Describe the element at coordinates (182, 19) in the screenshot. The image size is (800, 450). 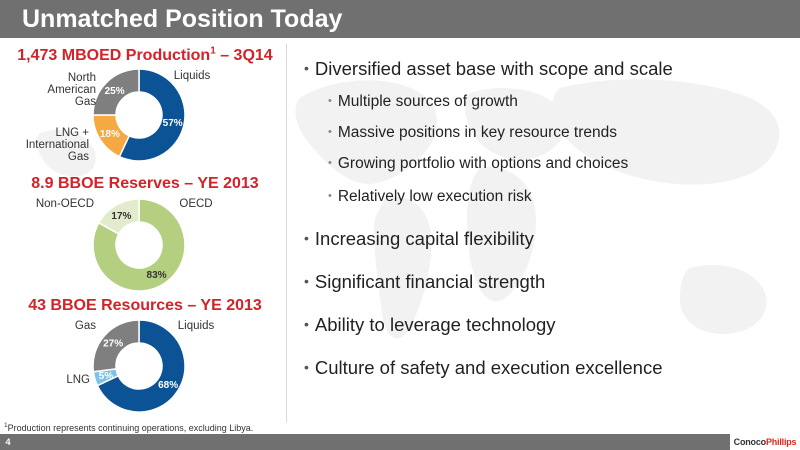
I see `slide-title: Unmatched Position Today` at that location.